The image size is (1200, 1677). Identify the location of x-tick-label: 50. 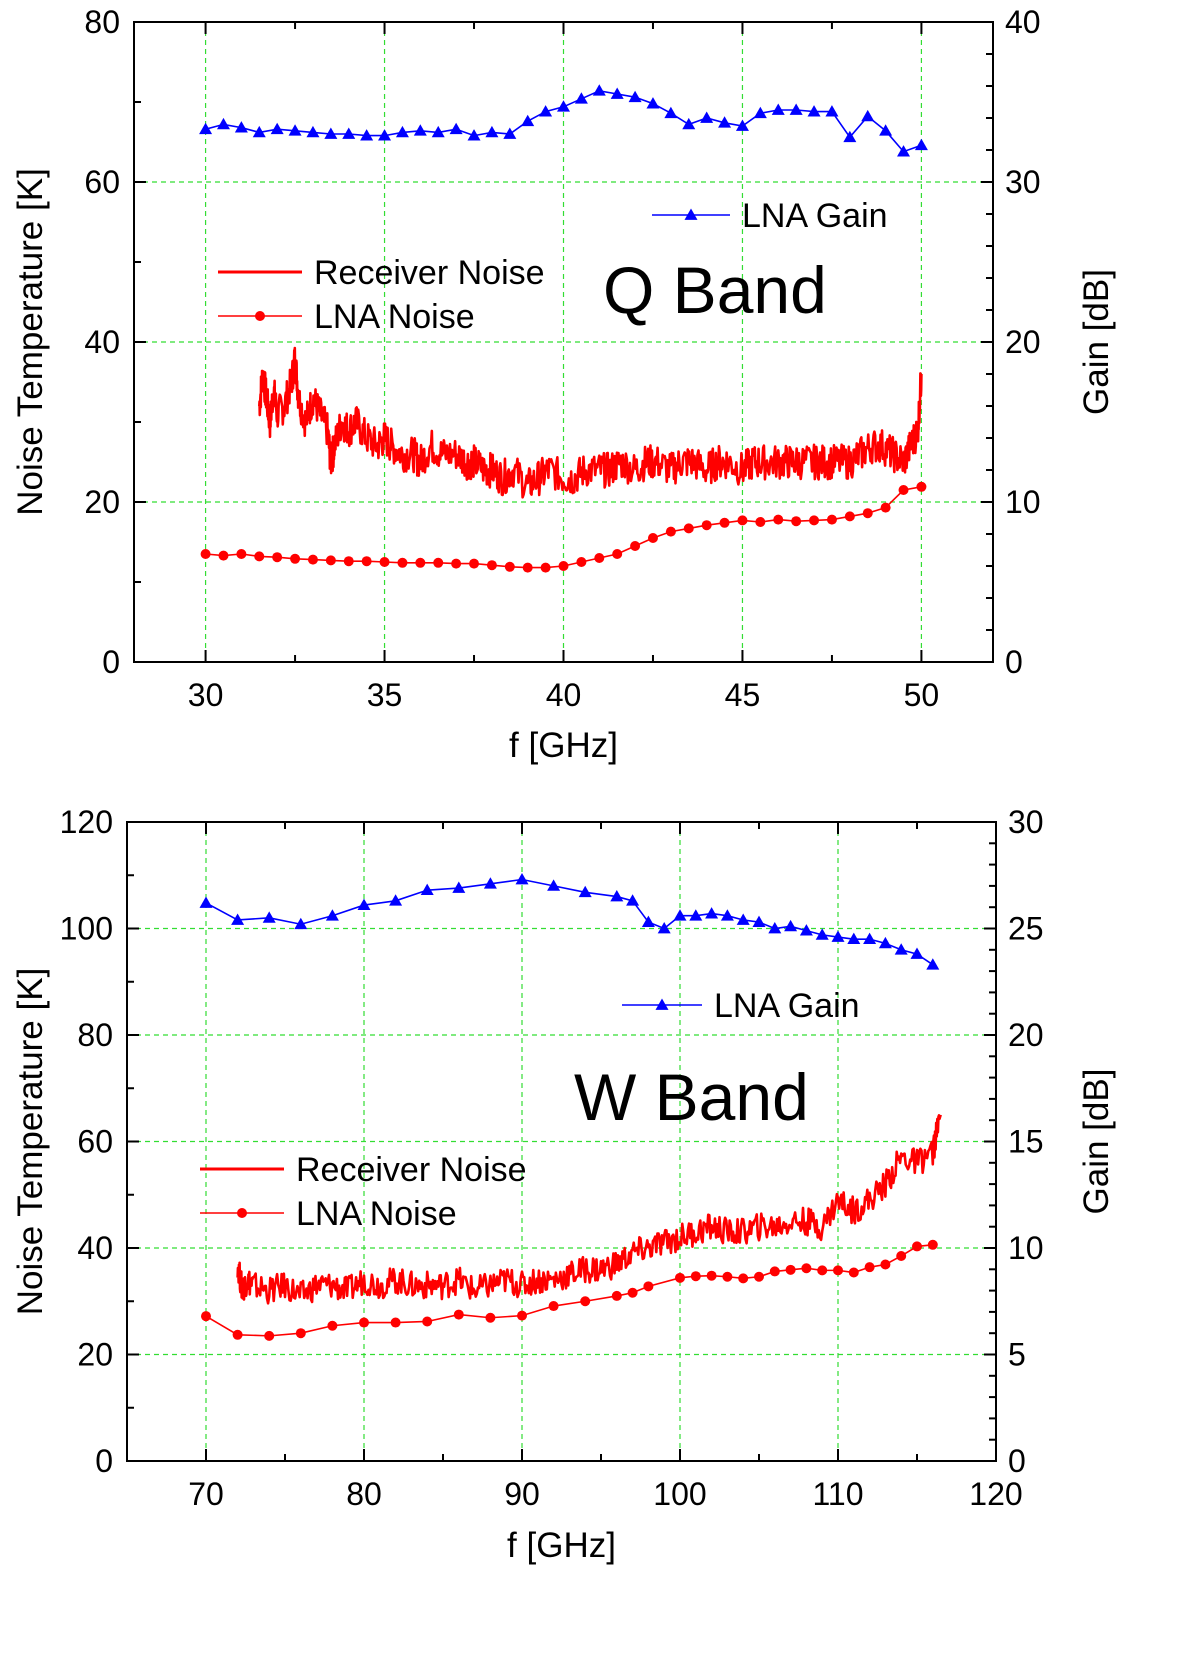
(922, 695).